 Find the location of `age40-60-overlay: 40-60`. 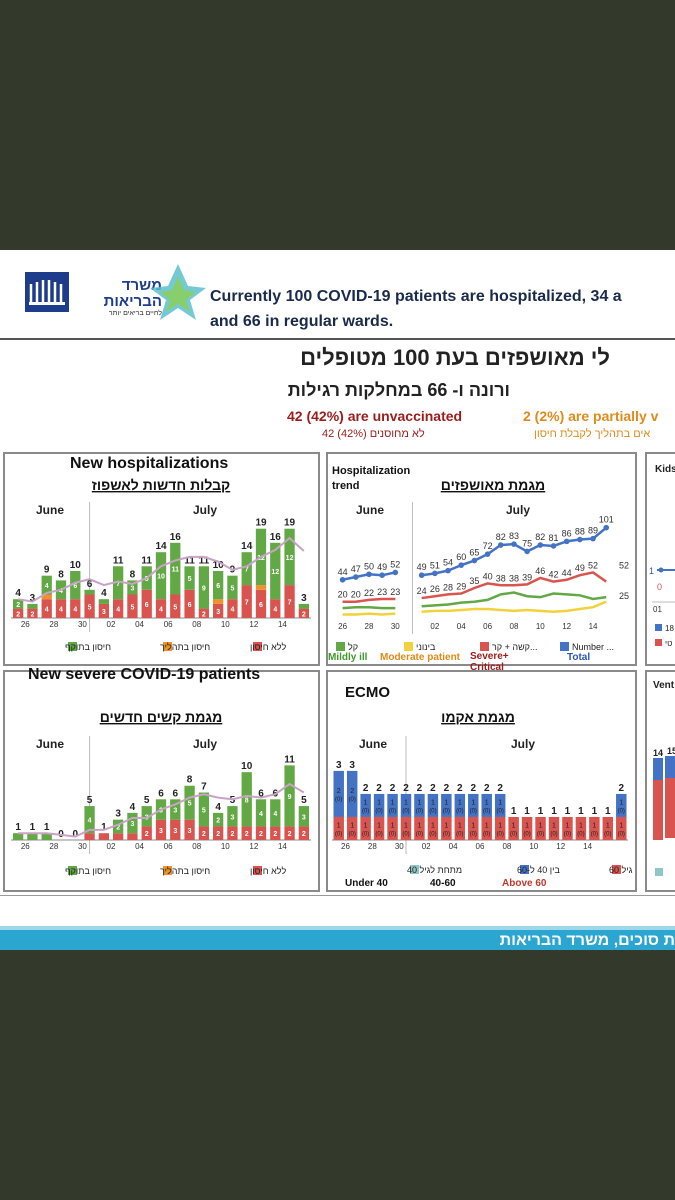

age40-60-overlay: 40-60 is located at coordinates (443, 883).